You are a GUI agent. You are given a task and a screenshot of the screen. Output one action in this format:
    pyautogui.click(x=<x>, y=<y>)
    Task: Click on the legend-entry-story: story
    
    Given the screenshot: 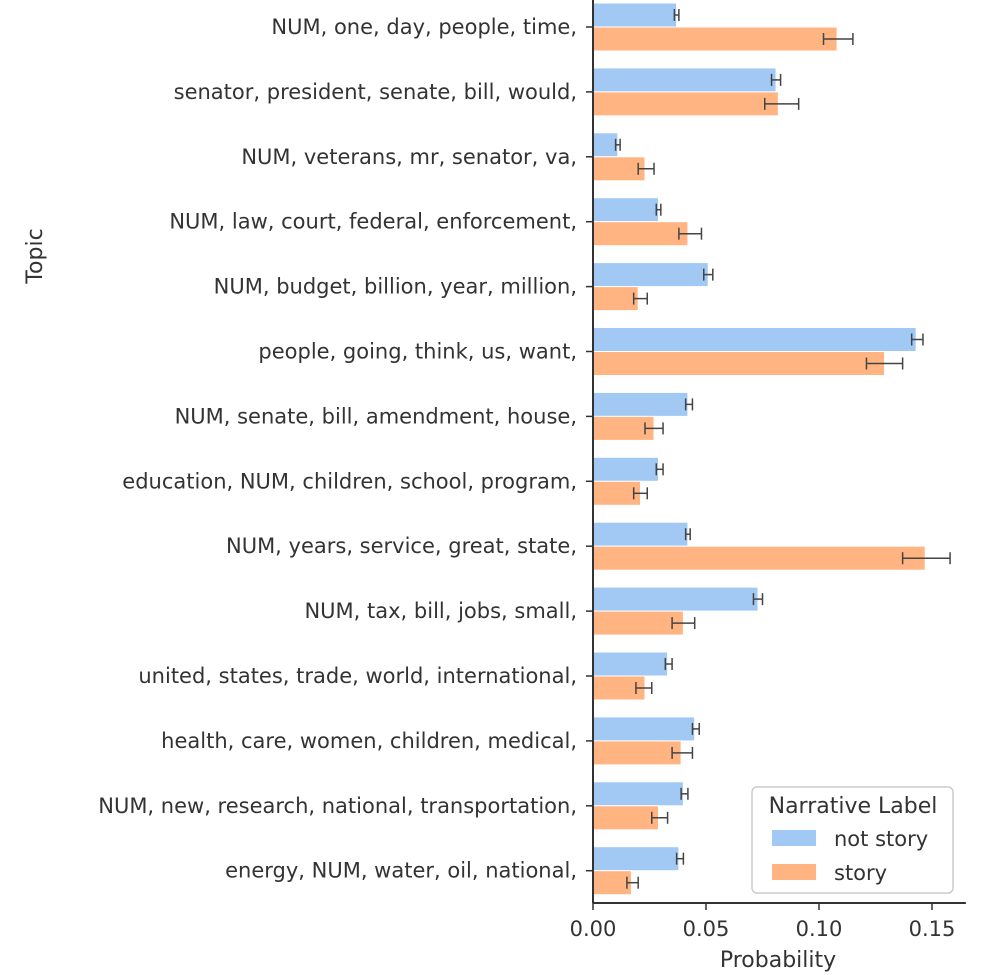 What is the action you would take?
    pyautogui.click(x=860, y=873)
    